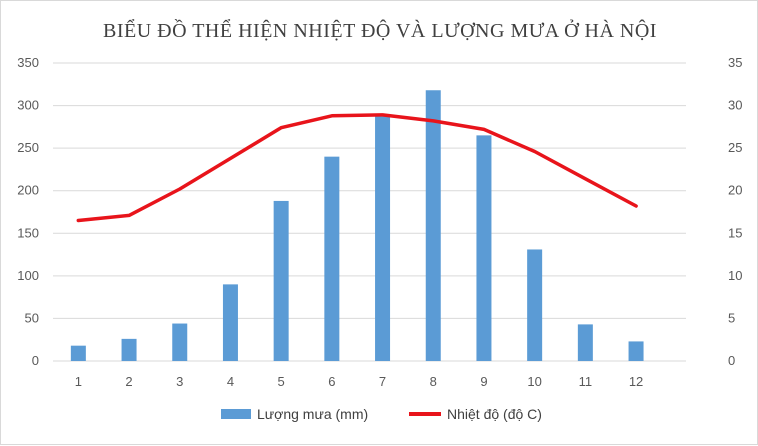 The height and width of the screenshot is (446, 758). I want to click on left-axis-tick-label: 350, so click(28, 62).